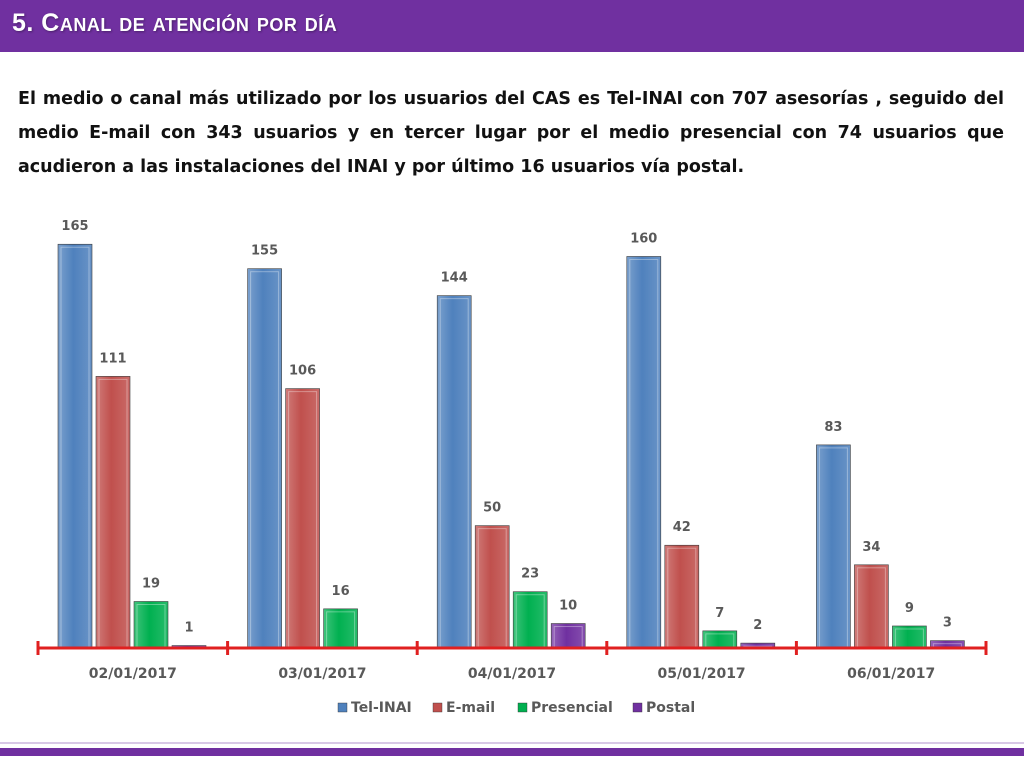 This screenshot has width=1024, height=768. Describe the element at coordinates (437, 707) in the screenshot. I see `legend-swatch-e-mail` at that location.